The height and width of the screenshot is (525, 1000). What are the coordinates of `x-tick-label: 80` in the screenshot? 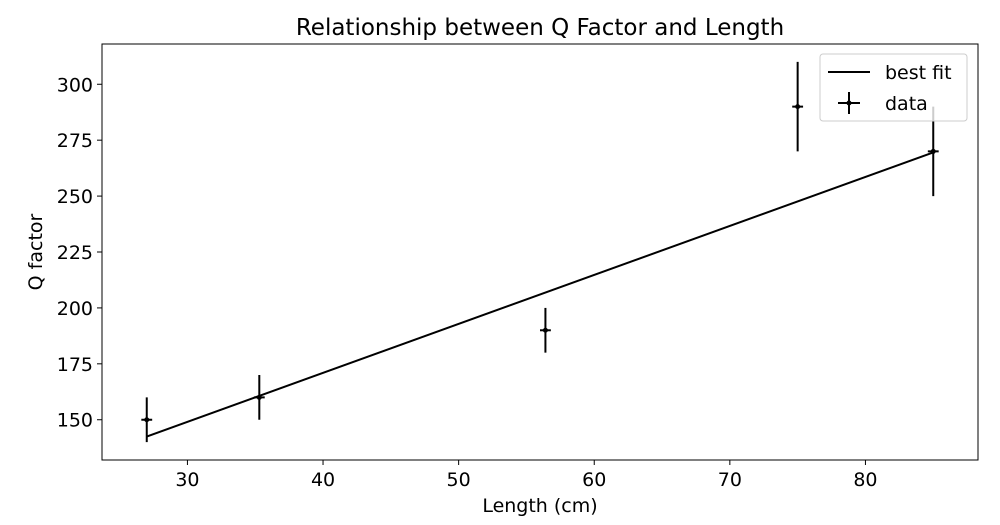 It's located at (865, 480).